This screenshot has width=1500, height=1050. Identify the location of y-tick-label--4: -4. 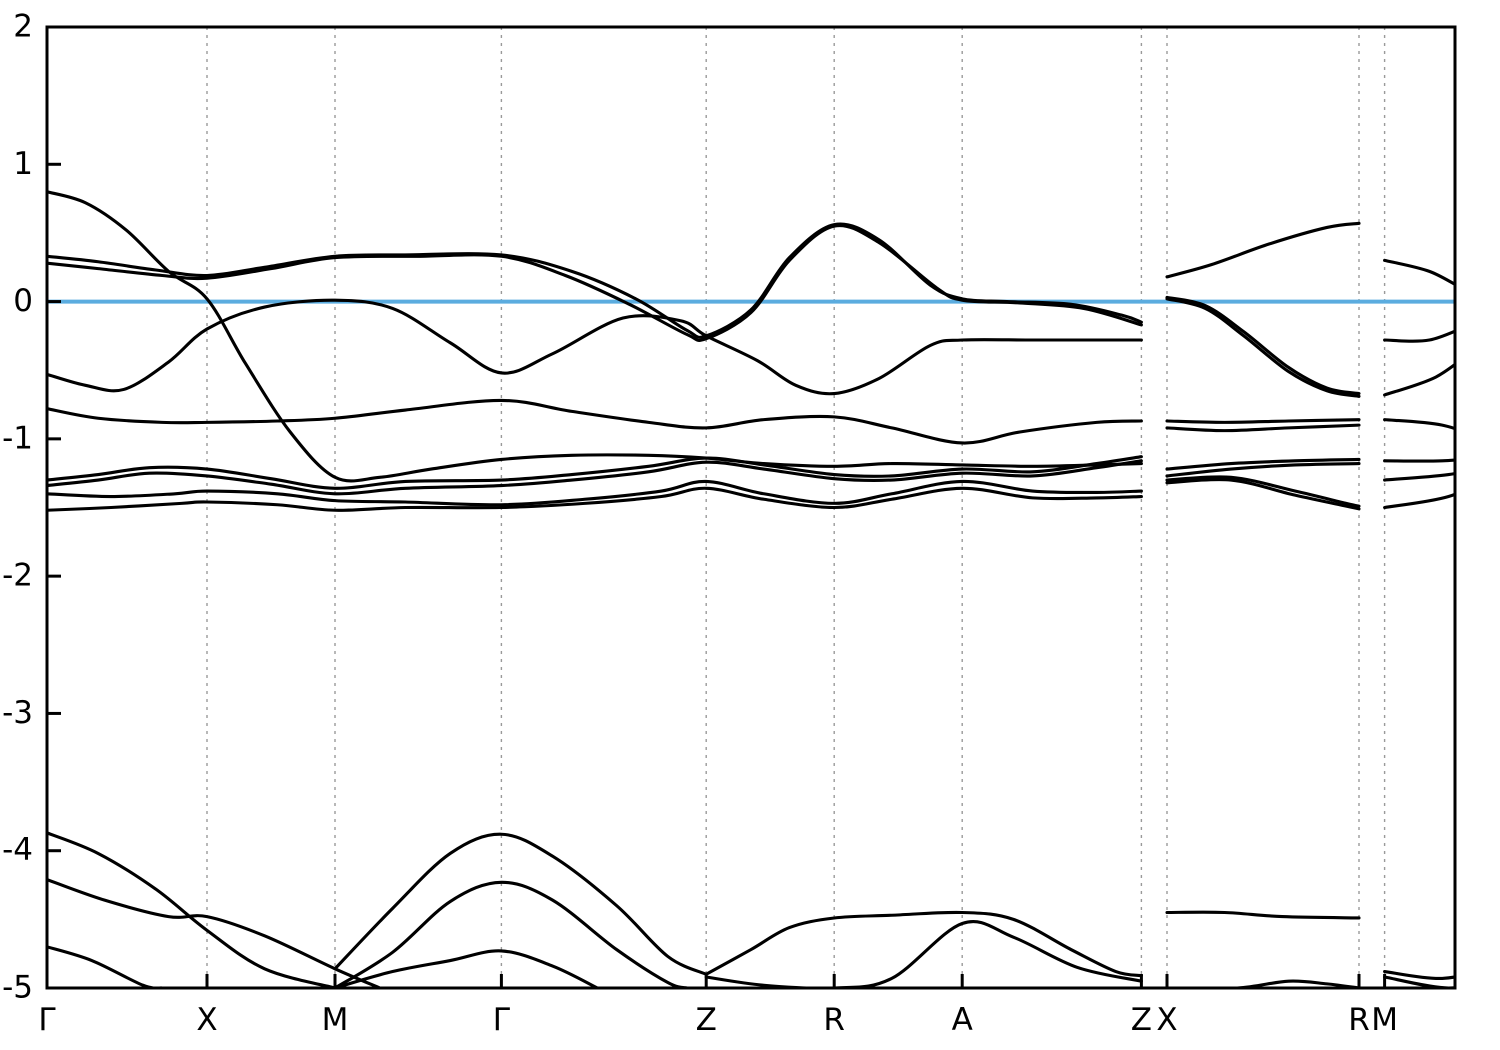
(17, 850).